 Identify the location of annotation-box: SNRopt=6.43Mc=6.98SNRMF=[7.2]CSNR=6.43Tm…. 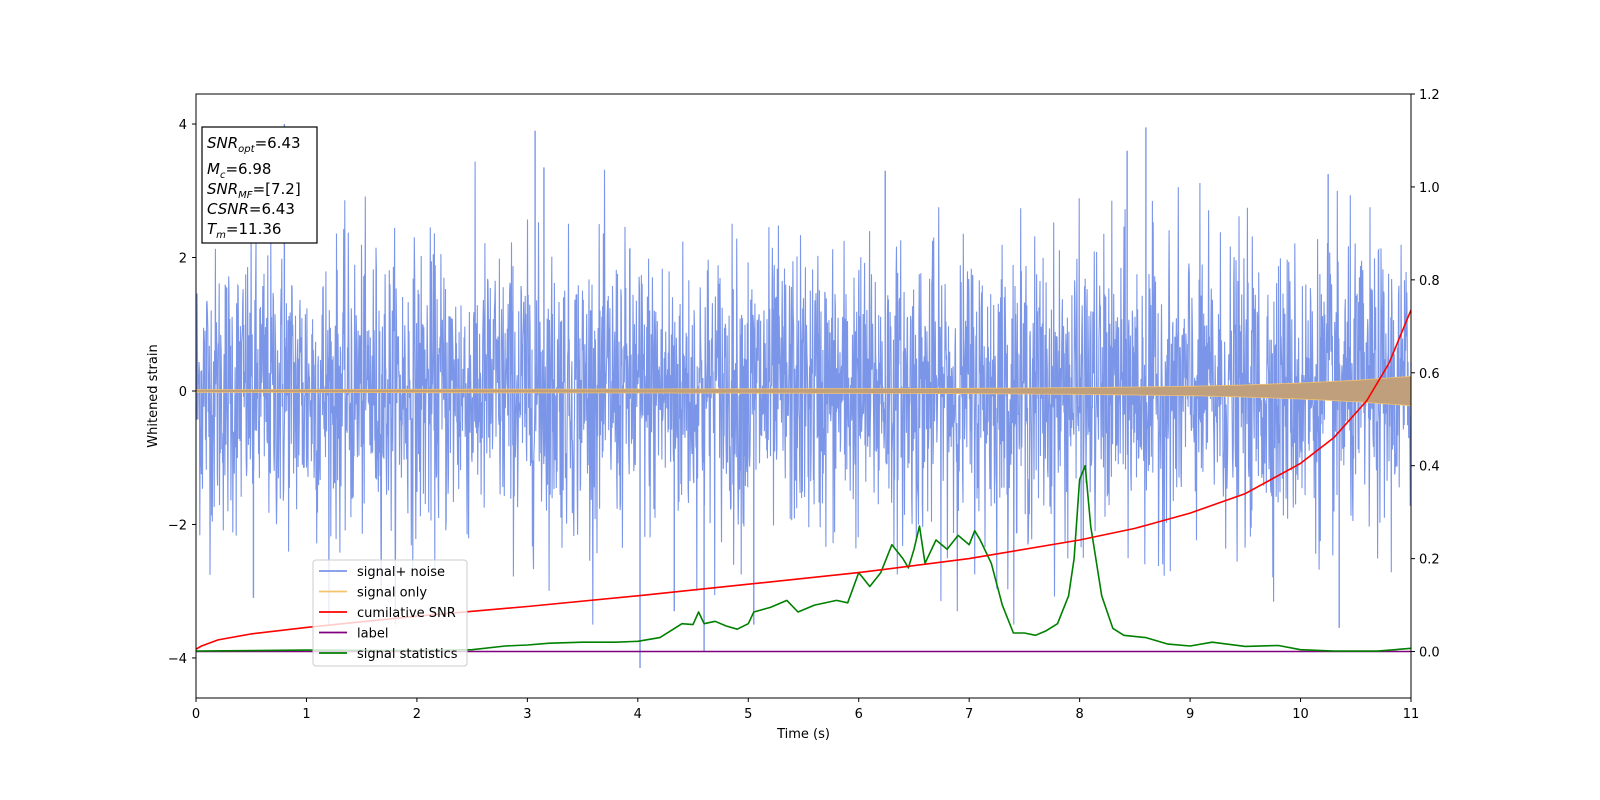
(259, 185).